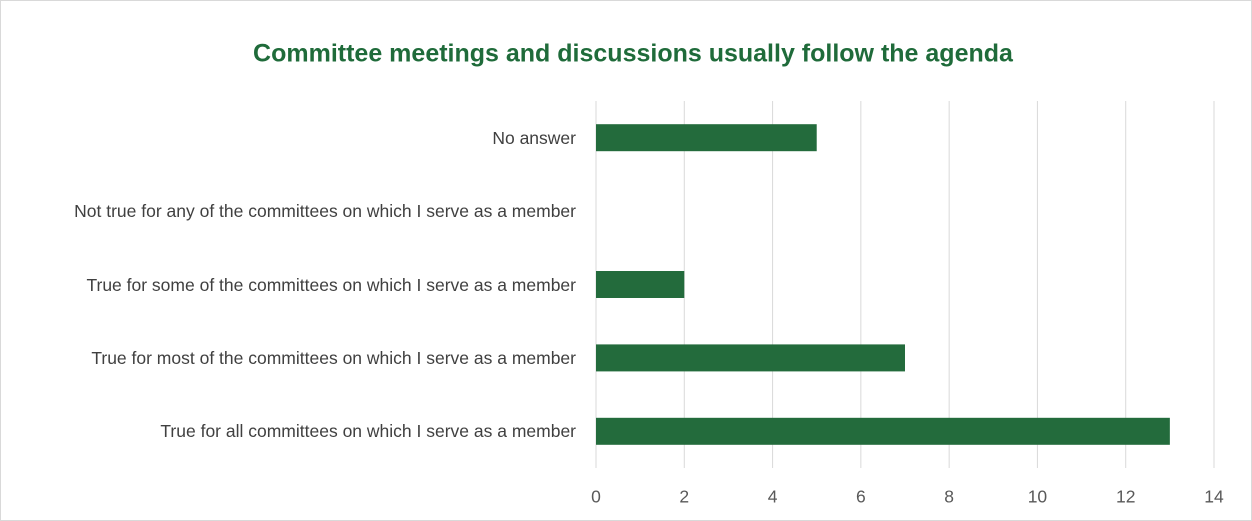 This screenshot has height=521, width=1252. Describe the element at coordinates (1214, 497) in the screenshot. I see `x-tick-label: 14` at that location.